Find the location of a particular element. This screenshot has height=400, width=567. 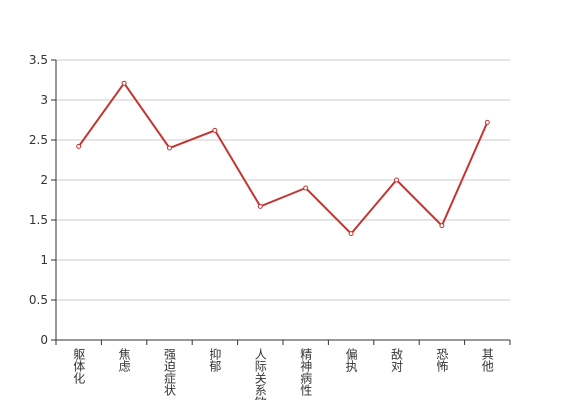

x-tick-label: 其他 is located at coordinates (487, 360).